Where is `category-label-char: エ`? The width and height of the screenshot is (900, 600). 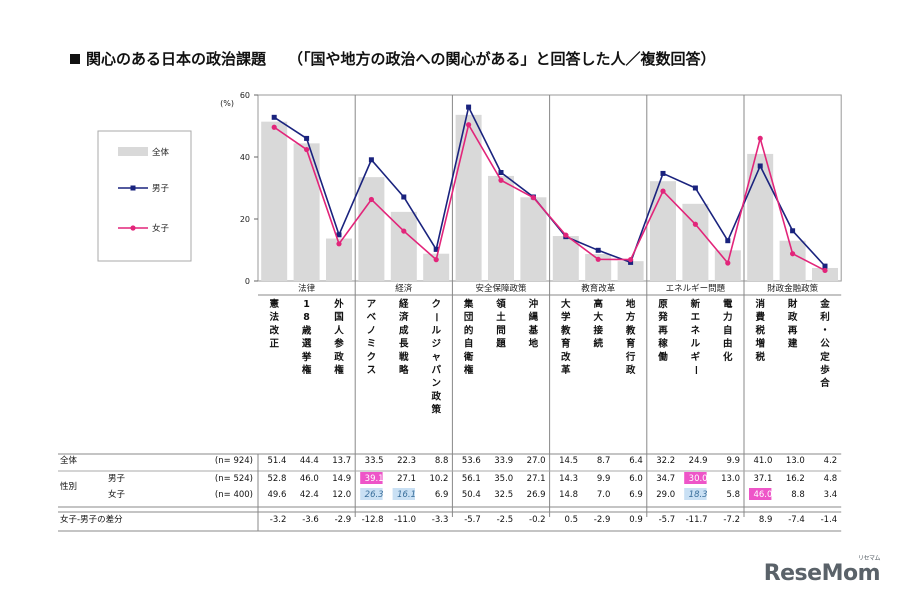 category-label-char: エ is located at coordinates (696, 317).